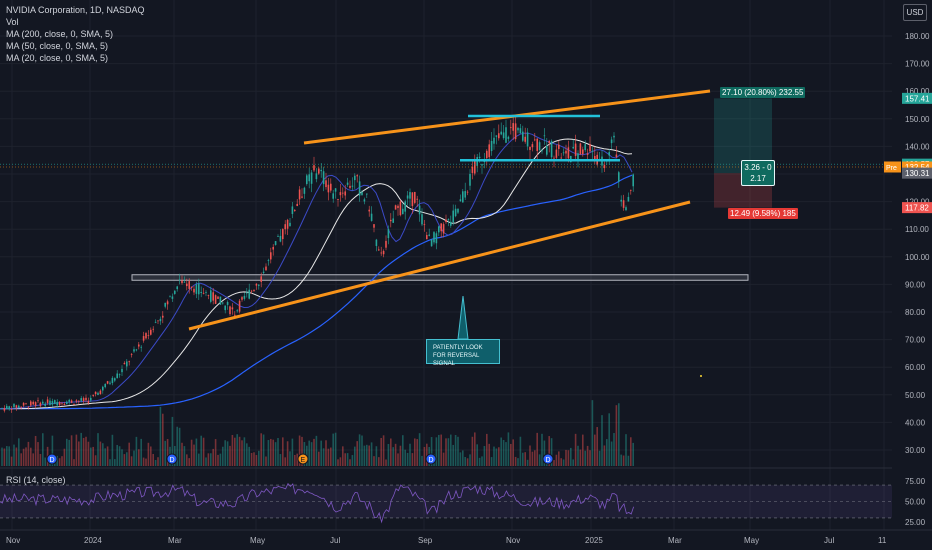  What do you see at coordinates (915, 12) in the screenshot?
I see `currency-button: USD` at bounding box center [915, 12].